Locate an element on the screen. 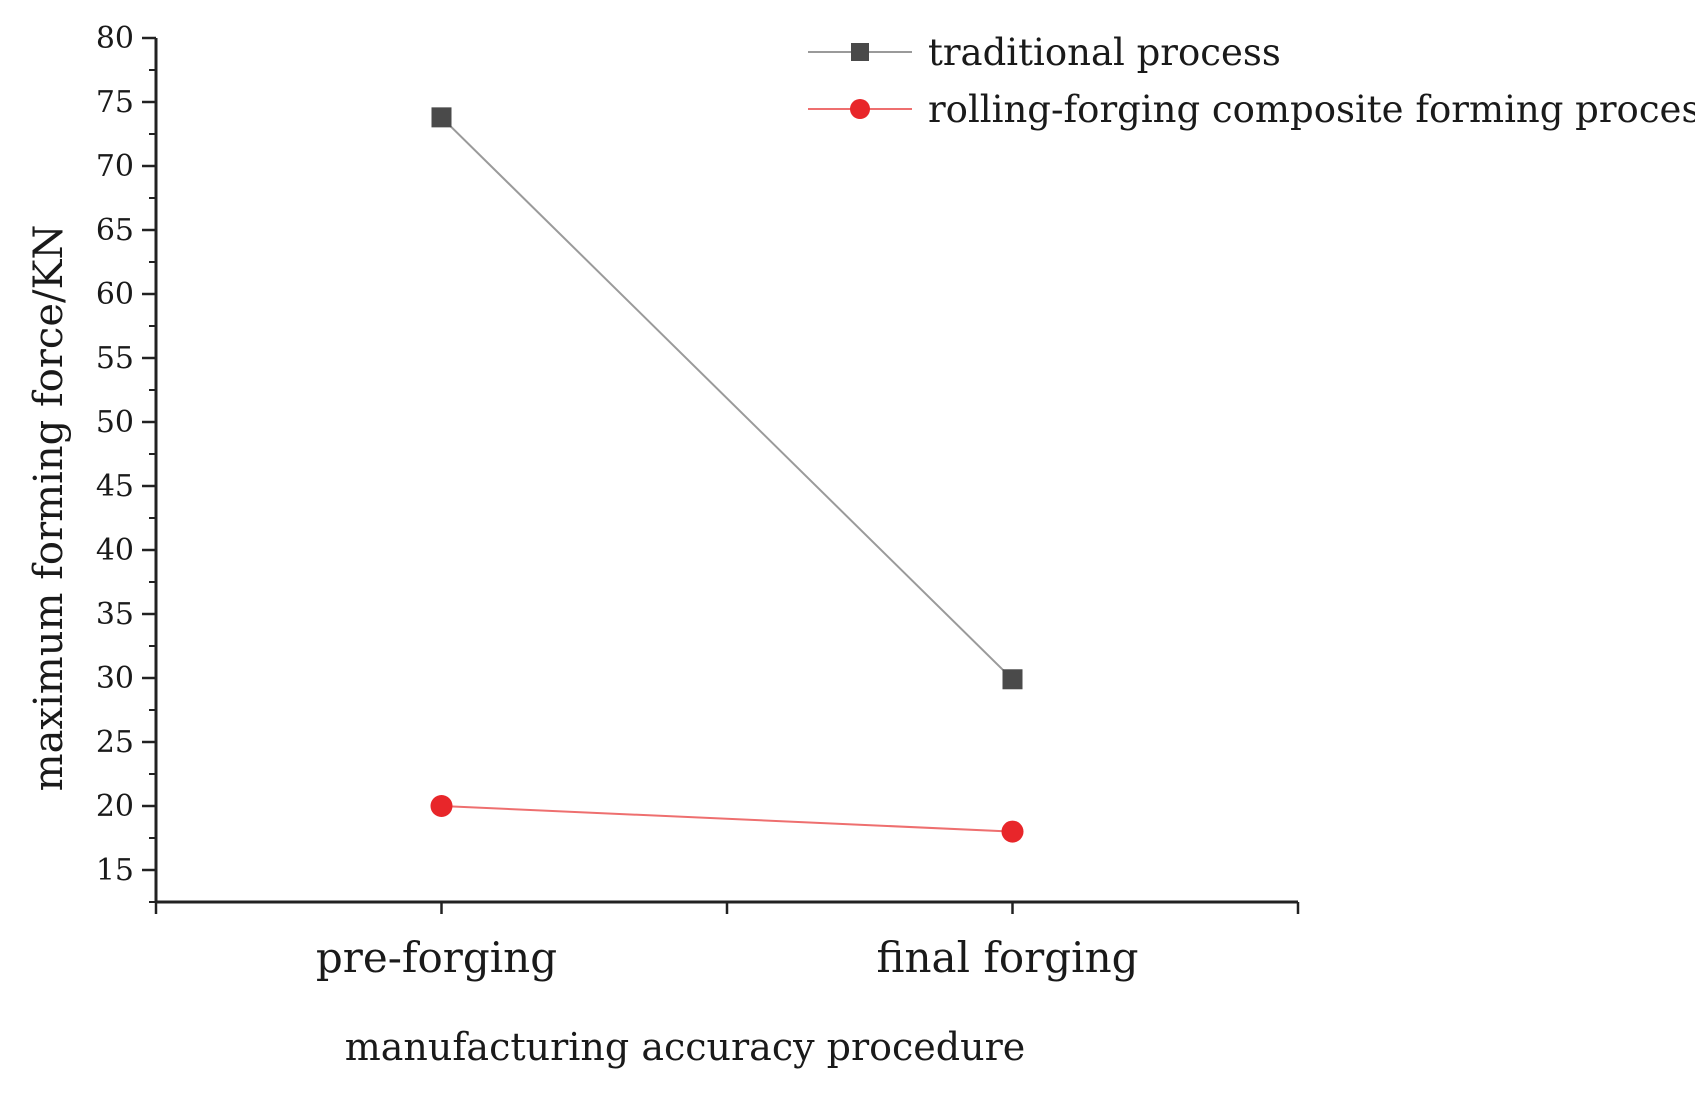  legend-label: traditional process is located at coordinates (1104, 52).